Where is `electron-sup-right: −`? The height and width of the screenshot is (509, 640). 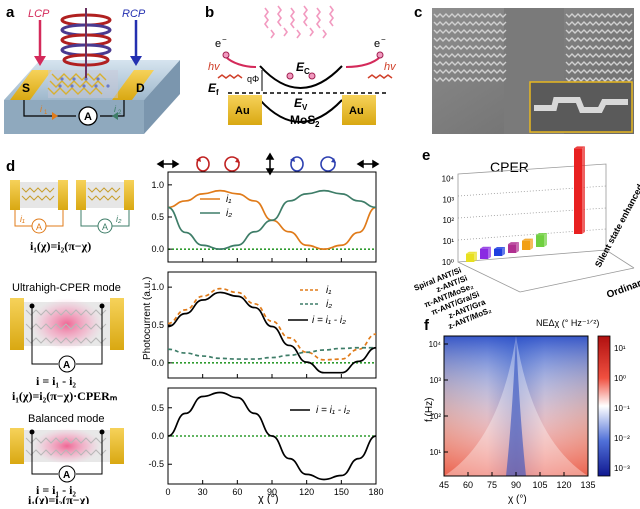
electron-sup-right: − is located at coordinates (383, 39).